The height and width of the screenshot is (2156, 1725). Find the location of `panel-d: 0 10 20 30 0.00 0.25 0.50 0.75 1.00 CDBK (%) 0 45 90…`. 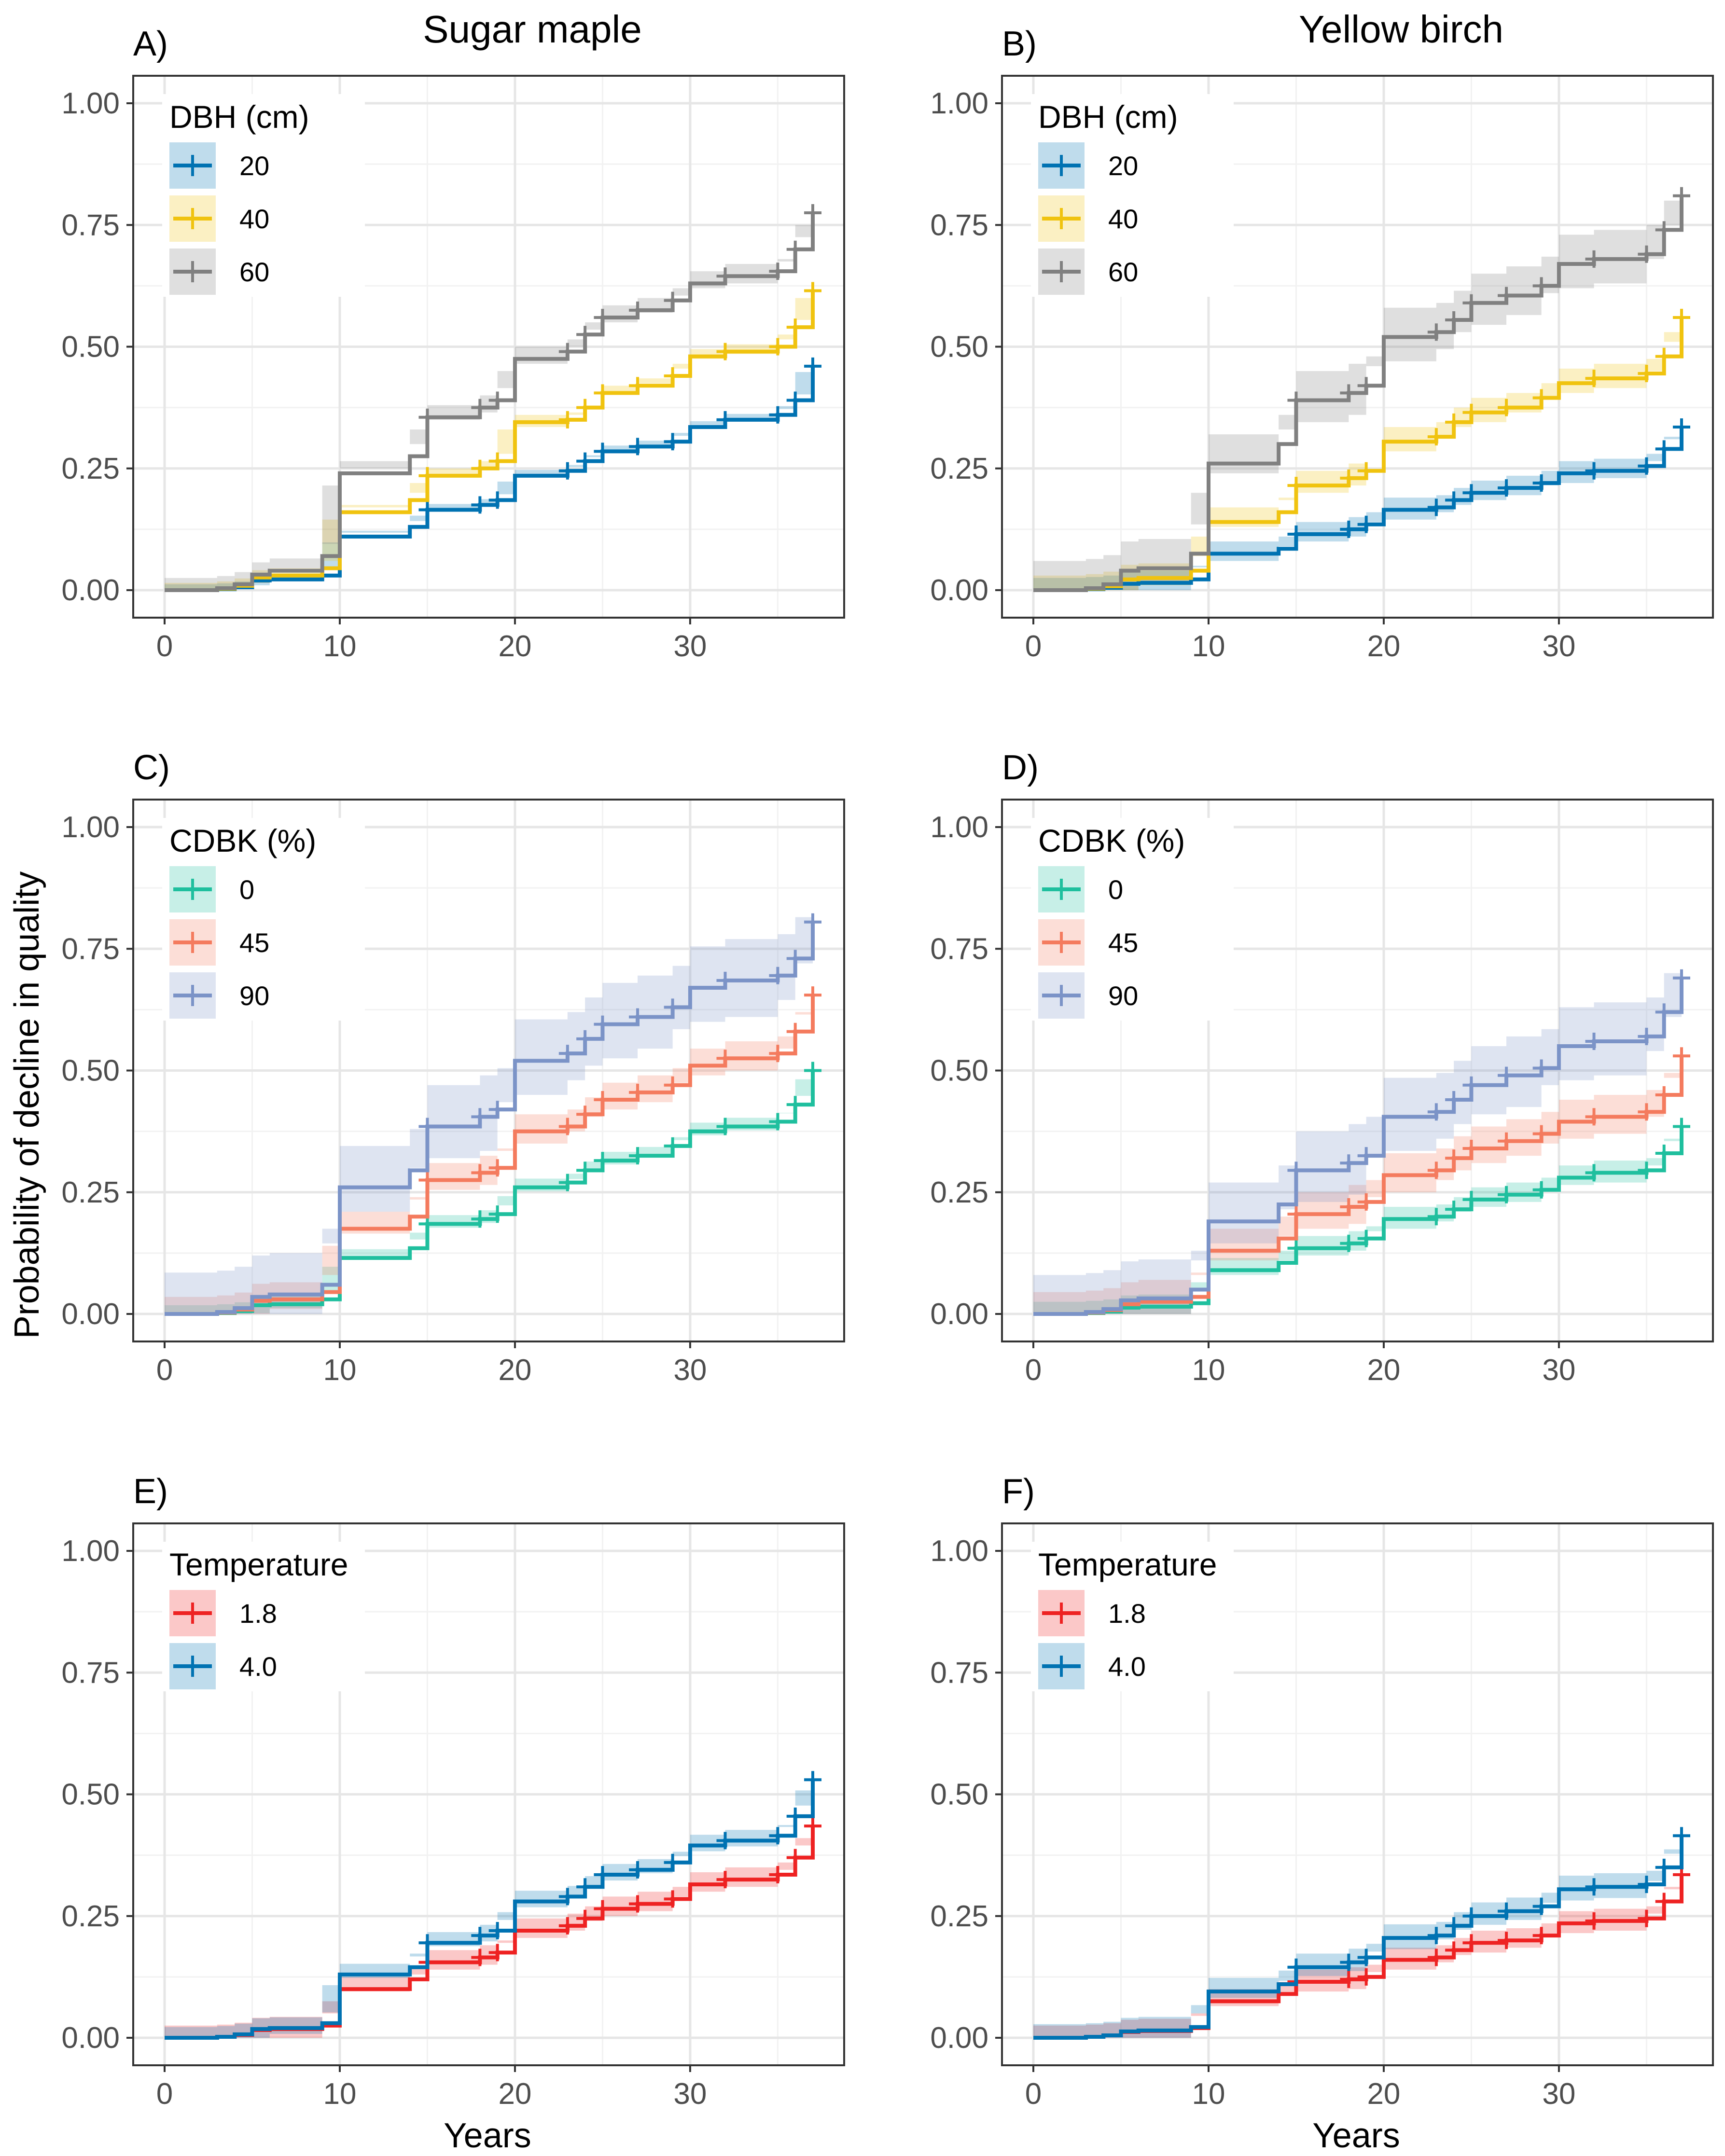

panel-d: 0 10 20 30 0.00 0.25 0.50 0.75 1.00 CDBK (%) 0 45 90… is located at coordinates (1322, 1067).